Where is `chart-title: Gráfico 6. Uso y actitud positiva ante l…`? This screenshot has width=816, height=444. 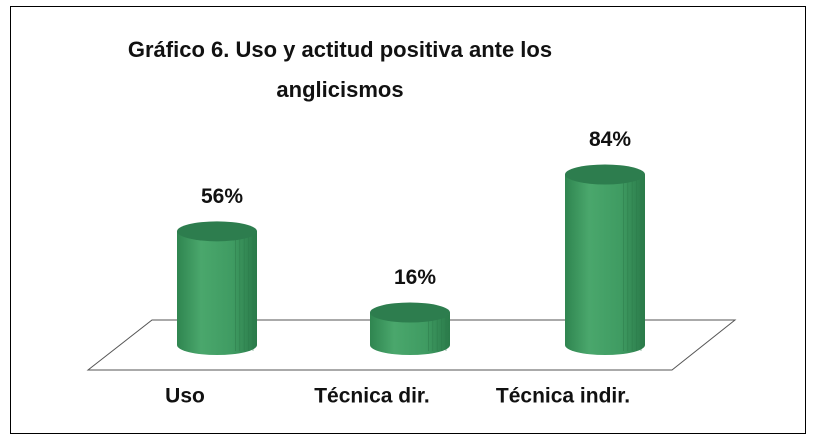 chart-title: Gráfico 6. Uso y actitud positiva ante l… is located at coordinates (340, 69).